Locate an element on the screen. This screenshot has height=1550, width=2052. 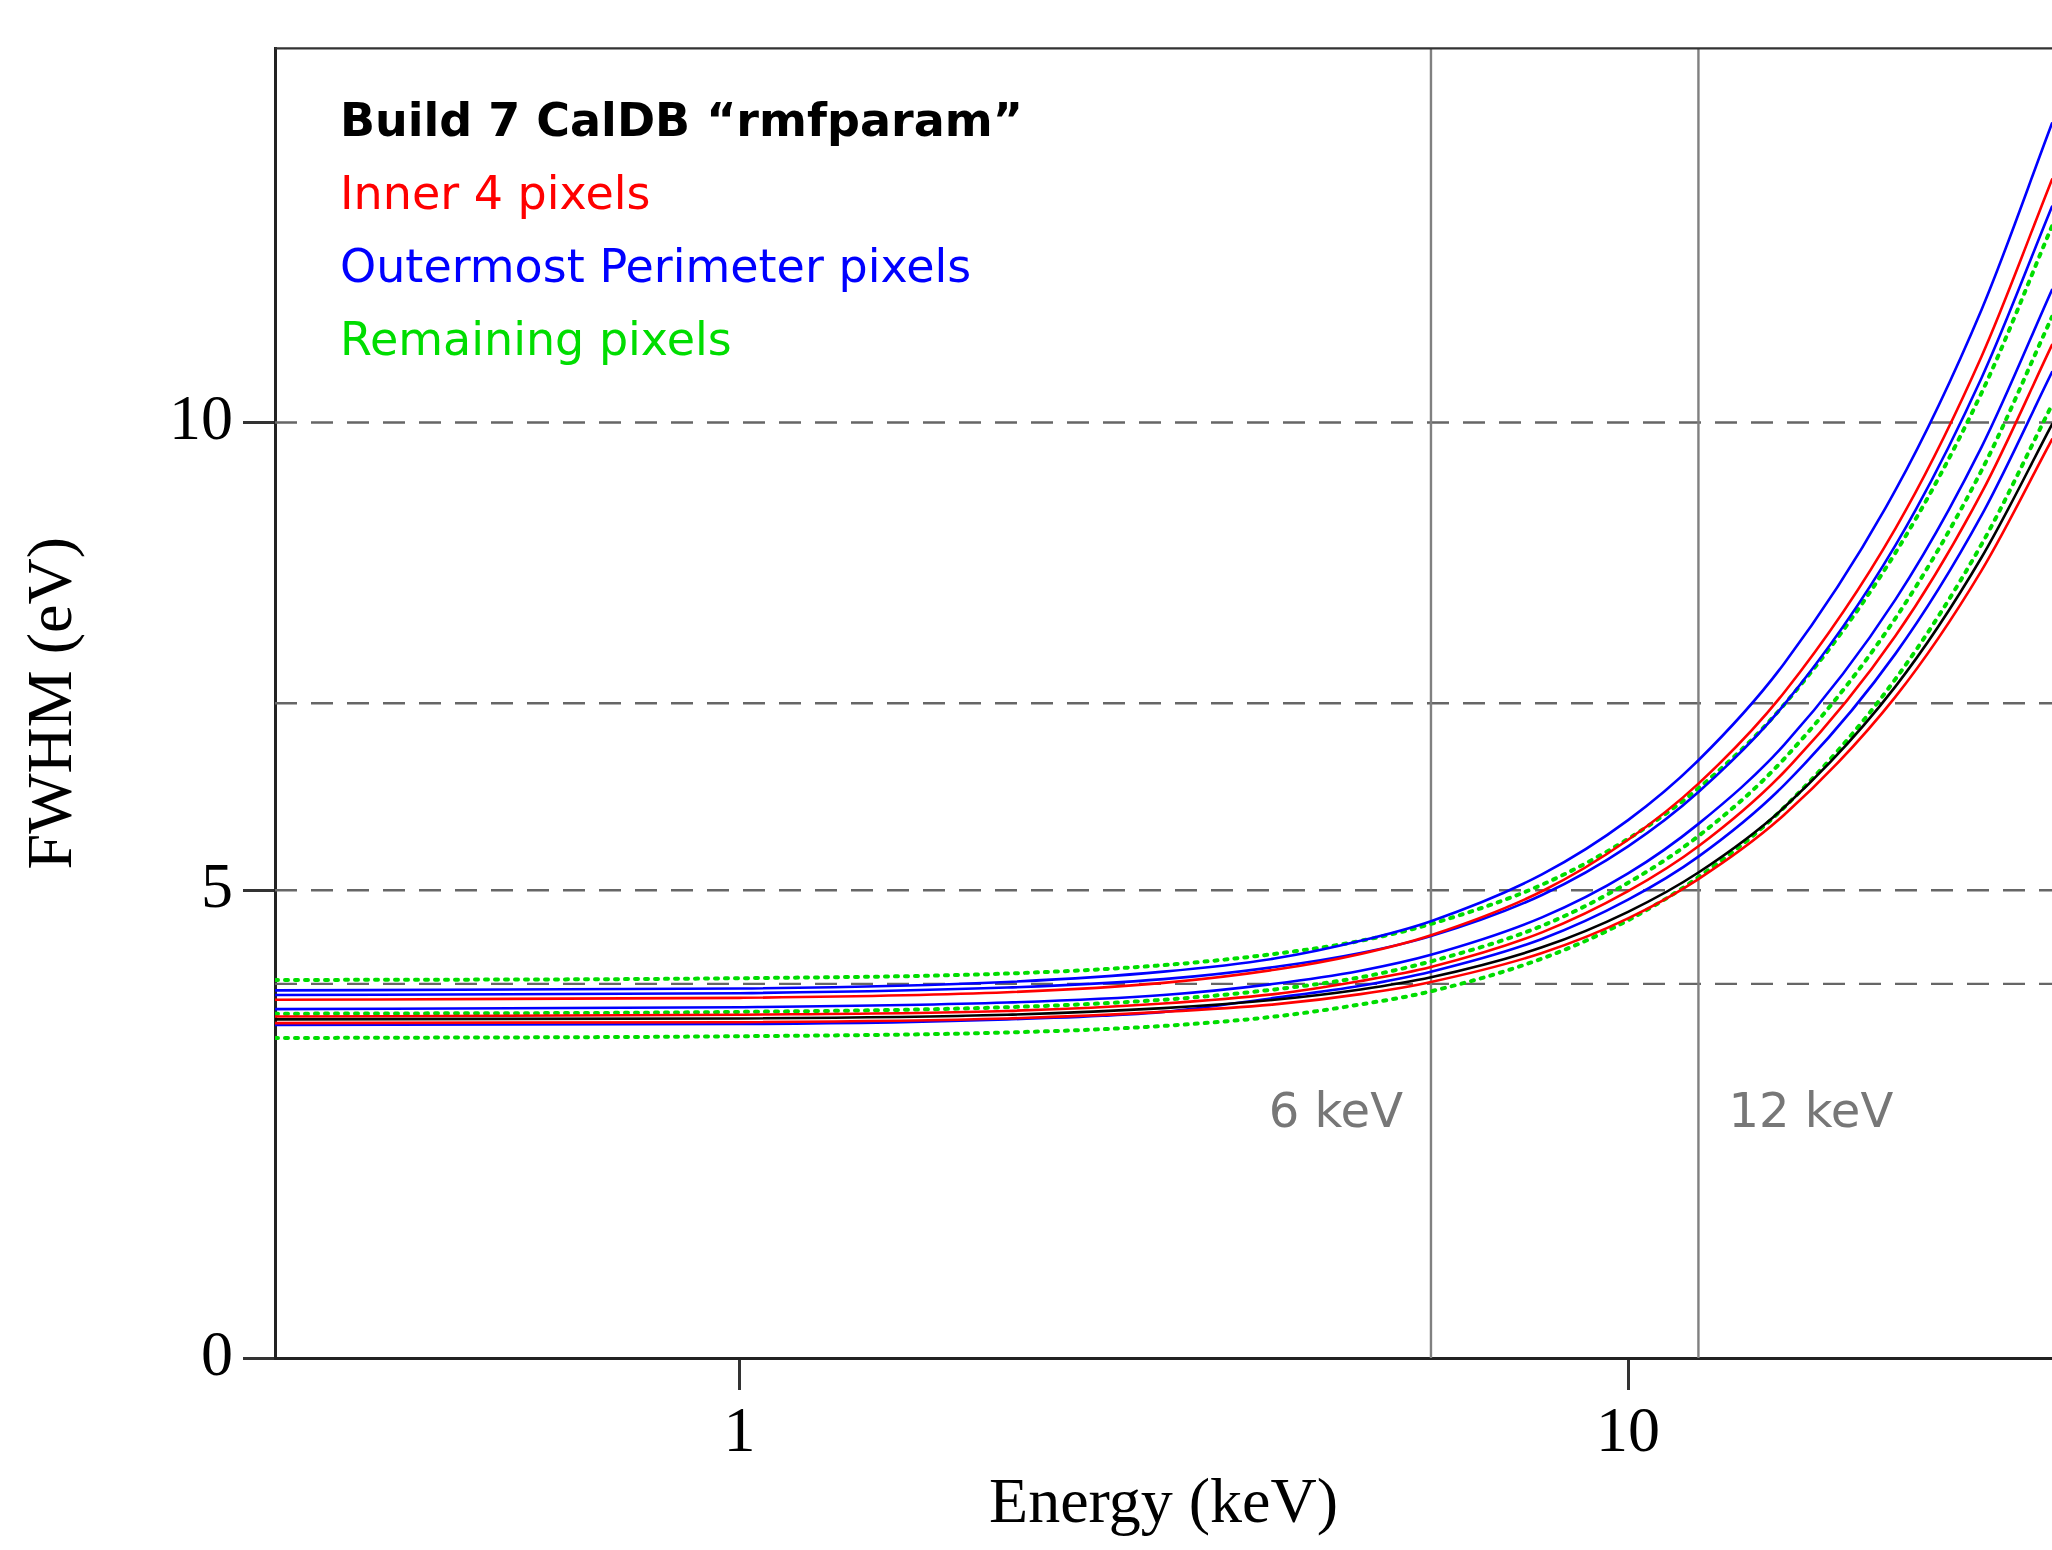
text: Build 7 CalDB “rmfparam” is located at coordinates (681, 120).